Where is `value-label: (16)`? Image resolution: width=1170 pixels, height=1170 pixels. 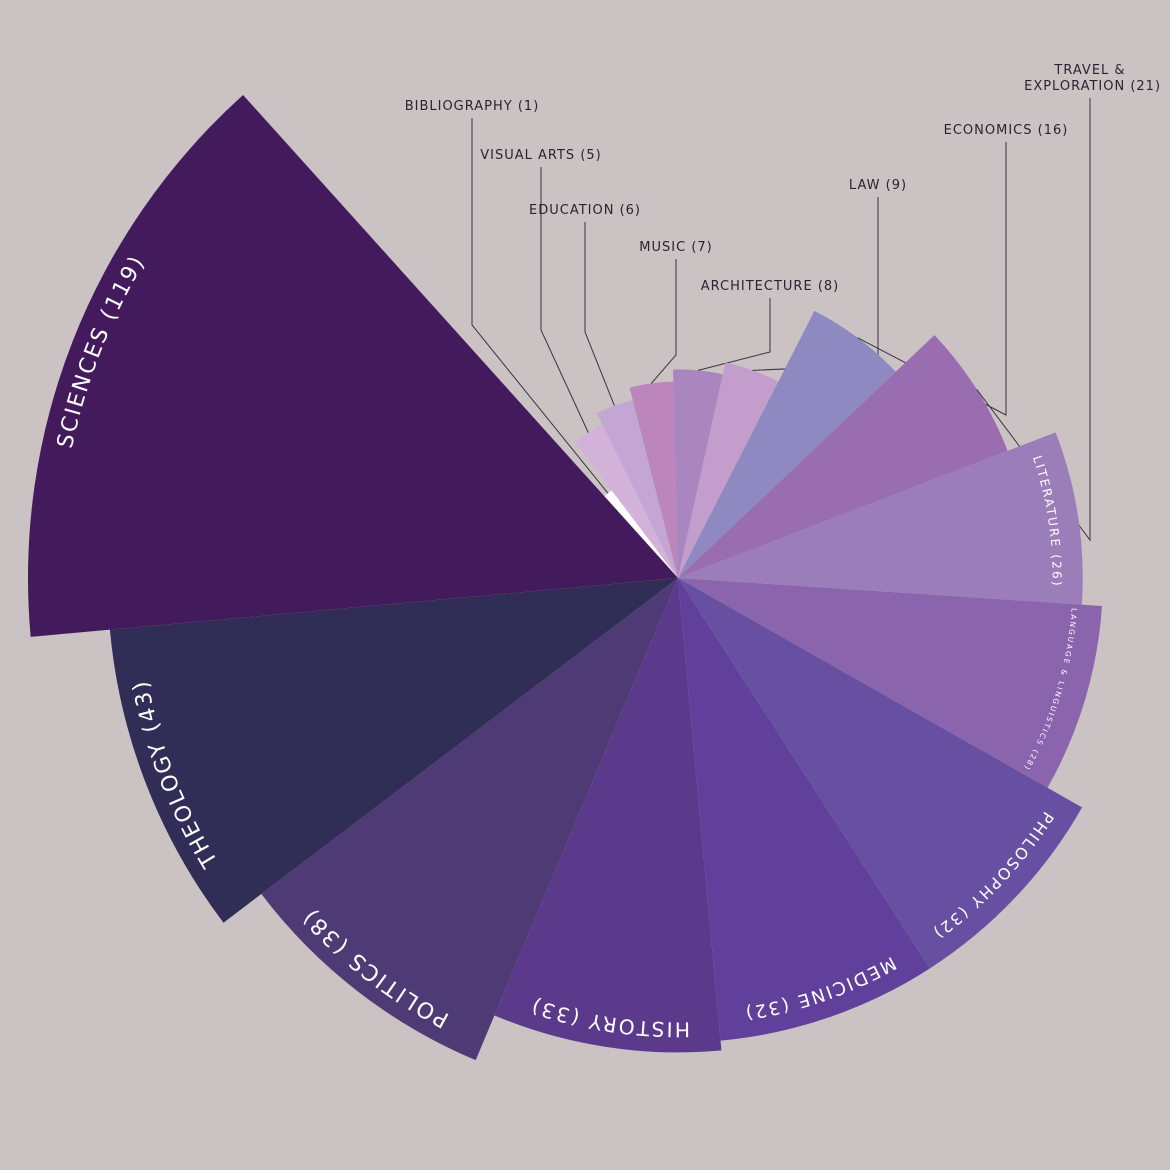
value-label: (16) is located at coordinates (1053, 130).